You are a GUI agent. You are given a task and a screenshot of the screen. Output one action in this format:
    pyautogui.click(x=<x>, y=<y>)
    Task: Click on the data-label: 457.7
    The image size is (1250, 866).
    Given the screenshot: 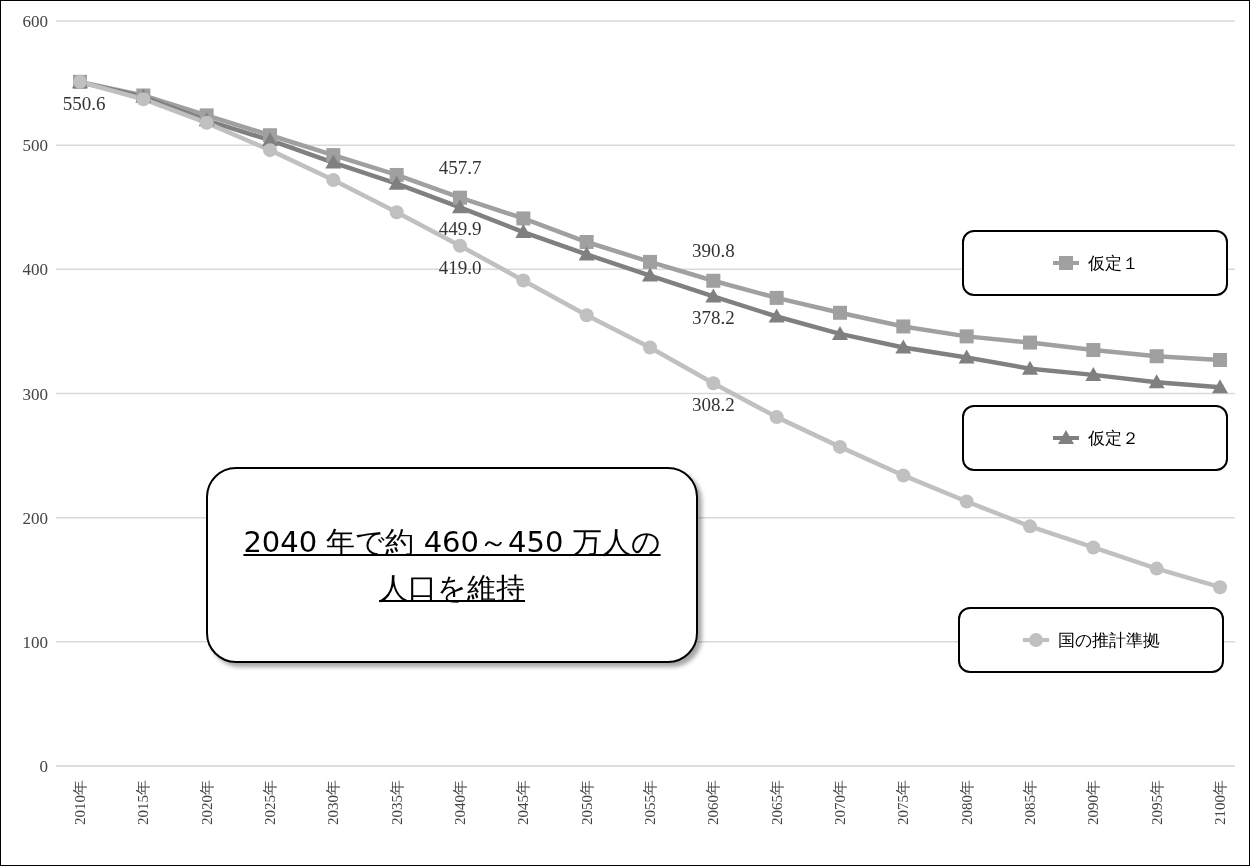 What is the action you would take?
    pyautogui.click(x=460, y=167)
    